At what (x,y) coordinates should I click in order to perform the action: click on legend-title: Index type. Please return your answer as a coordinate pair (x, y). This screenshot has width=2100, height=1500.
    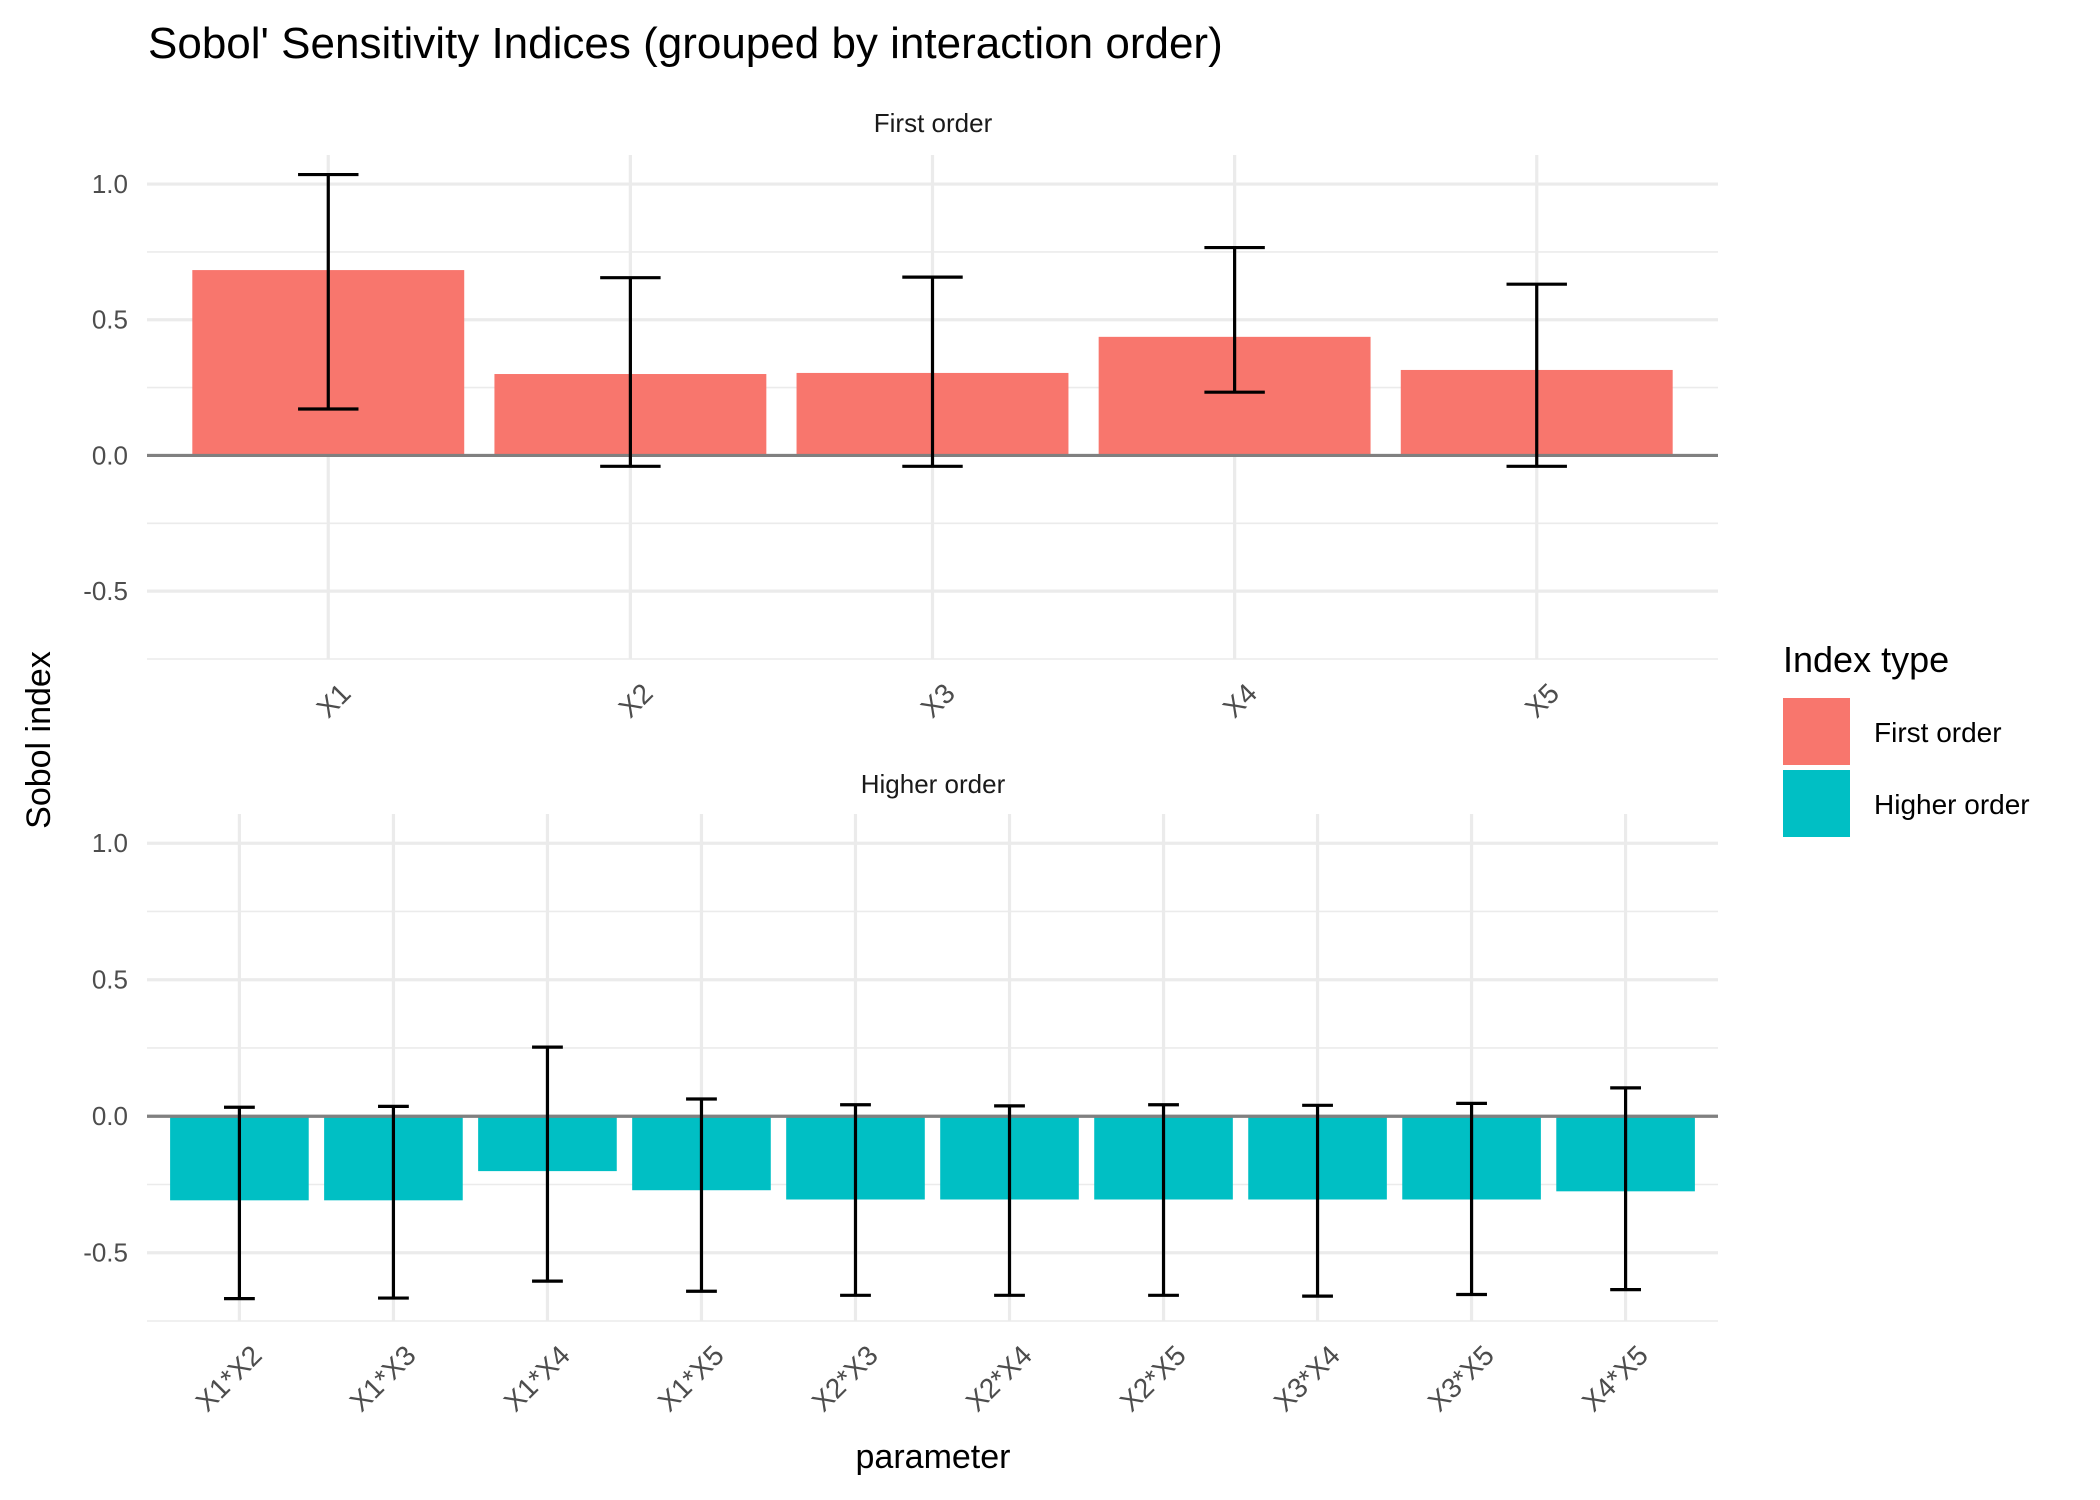
    Looking at the image, I should click on (1866, 659).